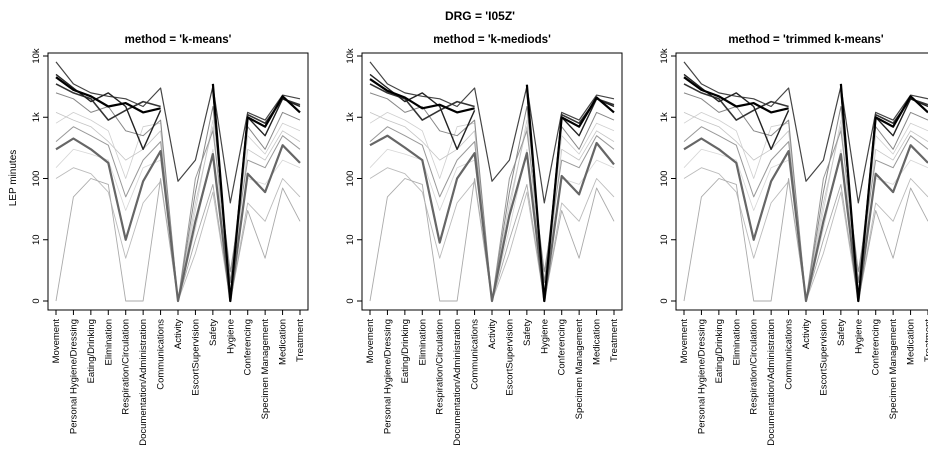  What do you see at coordinates (13, 178) in the screenshot?
I see `y-axis-label: LEP minutes` at bounding box center [13, 178].